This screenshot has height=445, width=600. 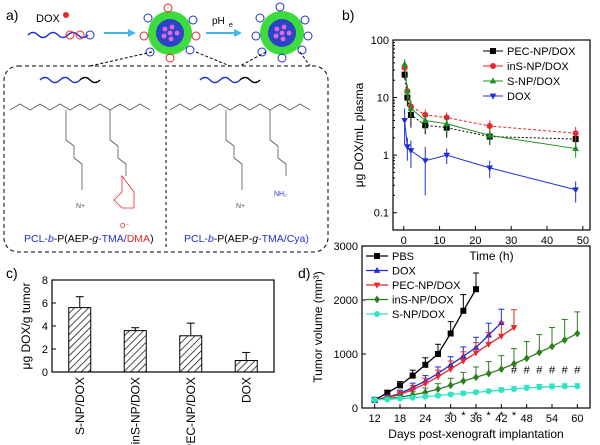 I want to click on x-tick-label: 36, so click(x=476, y=419).